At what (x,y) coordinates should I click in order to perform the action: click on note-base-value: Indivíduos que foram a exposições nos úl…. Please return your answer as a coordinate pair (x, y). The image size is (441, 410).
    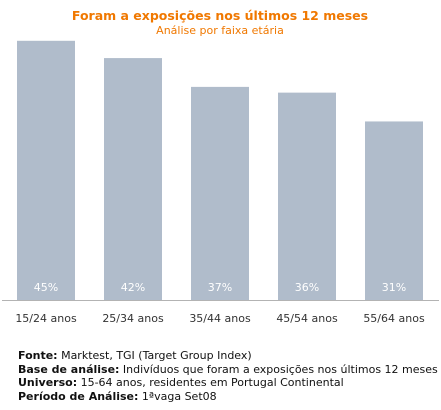
    Looking at the image, I should click on (278, 369).